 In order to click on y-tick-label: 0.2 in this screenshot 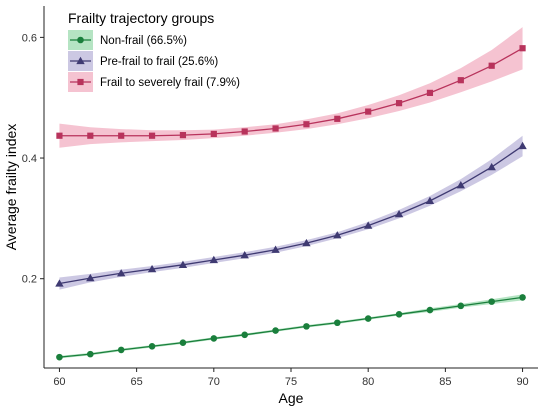, I will do `click(29, 280)`.